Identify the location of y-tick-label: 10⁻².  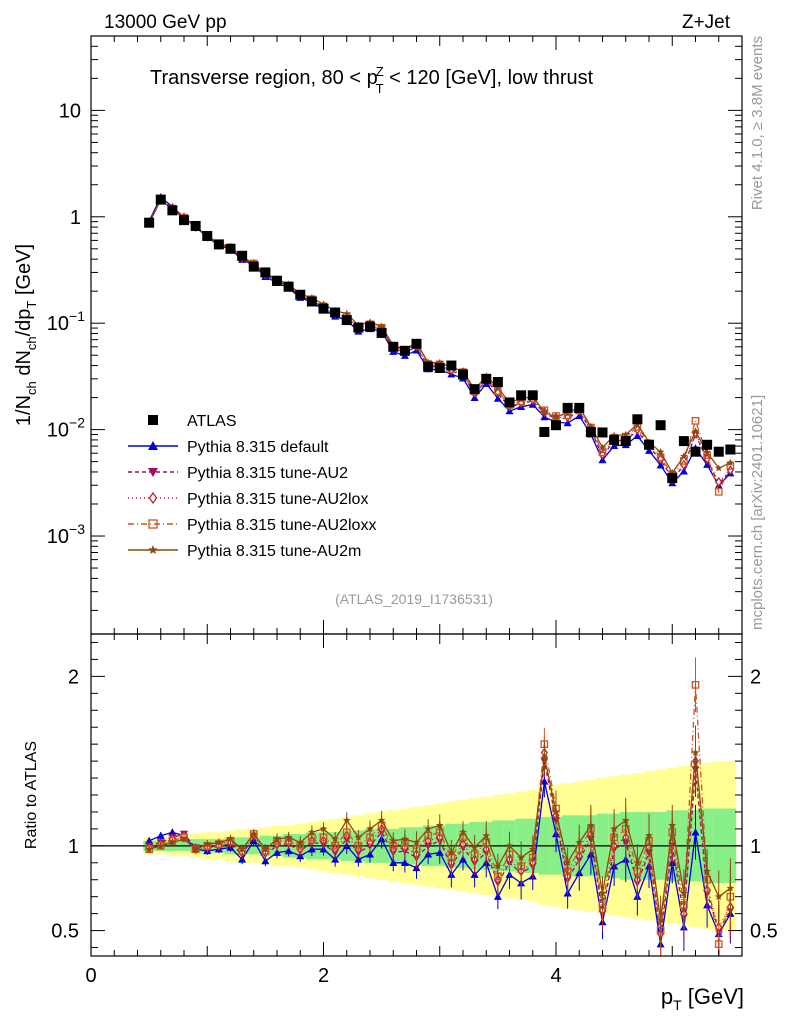
(66, 428).